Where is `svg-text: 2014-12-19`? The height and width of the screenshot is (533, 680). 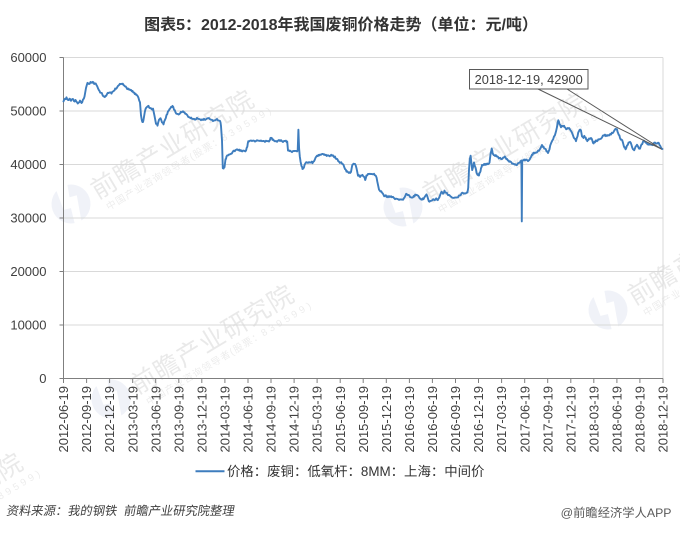 svg-text: 2014-12-19 is located at coordinates (294, 419).